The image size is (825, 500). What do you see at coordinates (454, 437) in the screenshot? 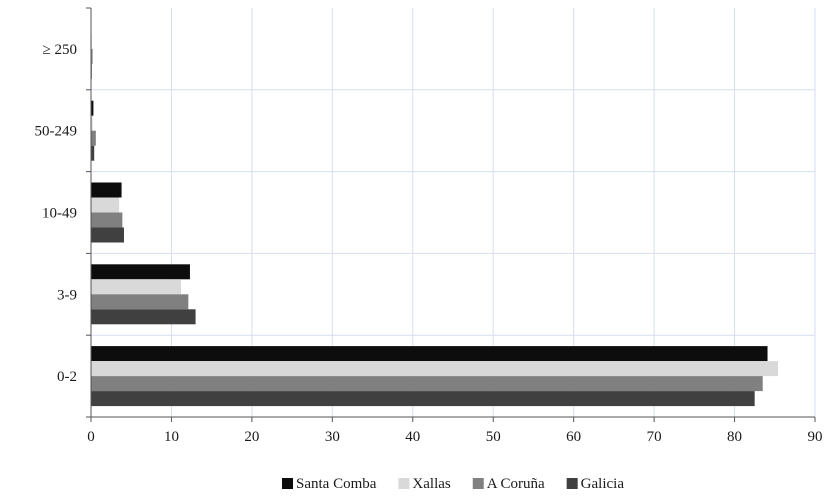
I see `x-tick-labels: 0 10 20 30 40 50 60 70 80 90` at bounding box center [454, 437].